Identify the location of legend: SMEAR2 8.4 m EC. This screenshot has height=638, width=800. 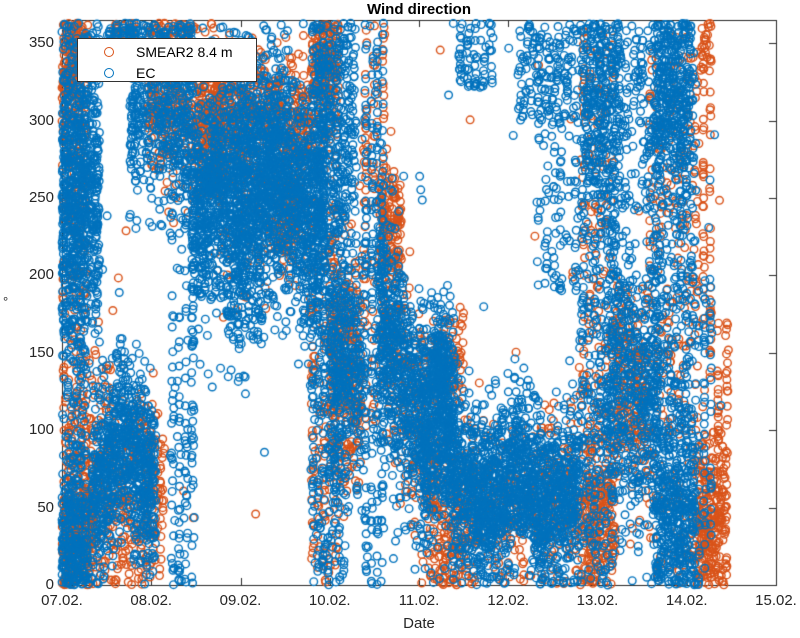
(167, 60).